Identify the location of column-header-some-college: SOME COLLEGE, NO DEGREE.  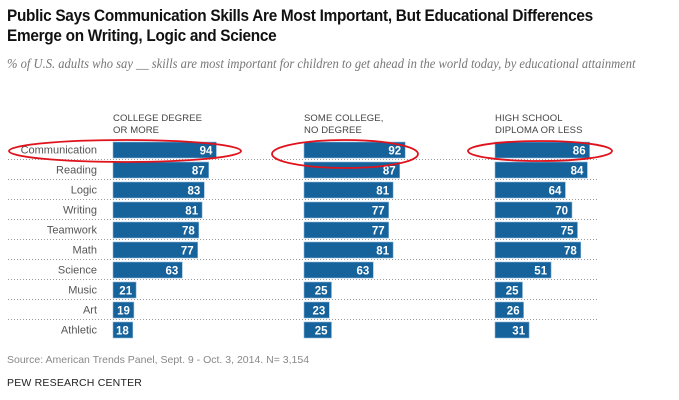
(343, 125).